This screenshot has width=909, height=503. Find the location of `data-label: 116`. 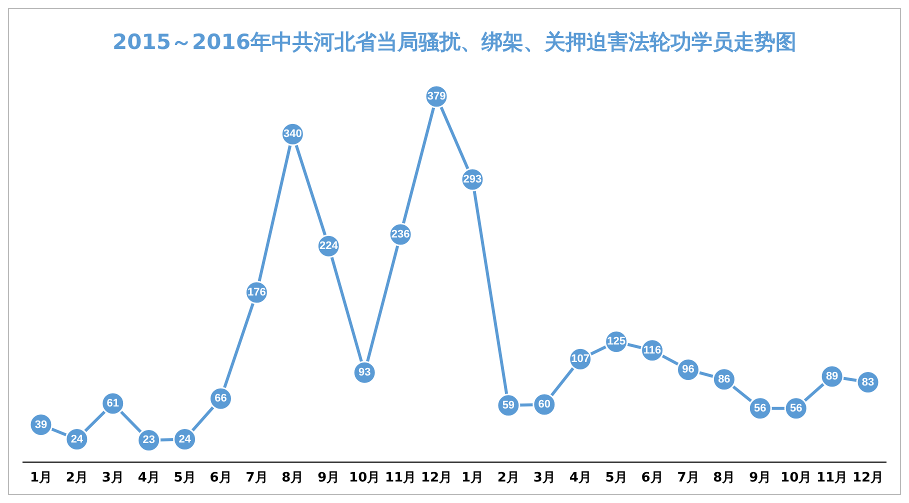

data-label: 116 is located at coordinates (652, 350).